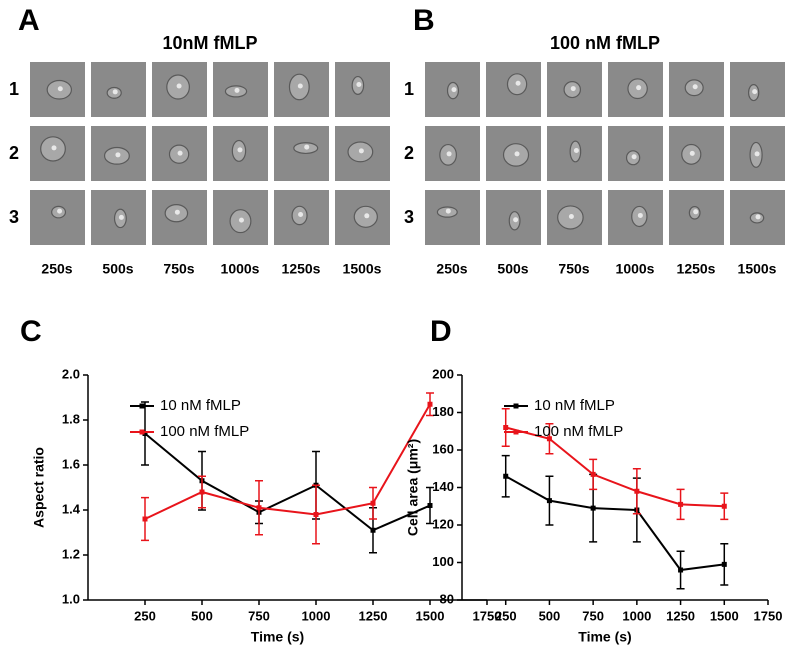 This screenshot has height=660, width=800. I want to click on panel-title: 100 nM fMLP, so click(605, 43).